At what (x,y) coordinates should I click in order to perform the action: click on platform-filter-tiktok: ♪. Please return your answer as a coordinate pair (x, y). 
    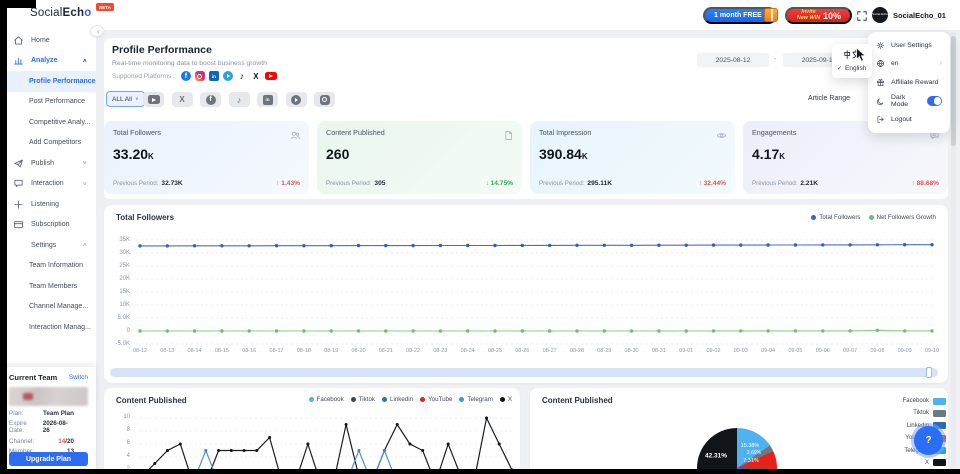
    Looking at the image, I should click on (239, 99).